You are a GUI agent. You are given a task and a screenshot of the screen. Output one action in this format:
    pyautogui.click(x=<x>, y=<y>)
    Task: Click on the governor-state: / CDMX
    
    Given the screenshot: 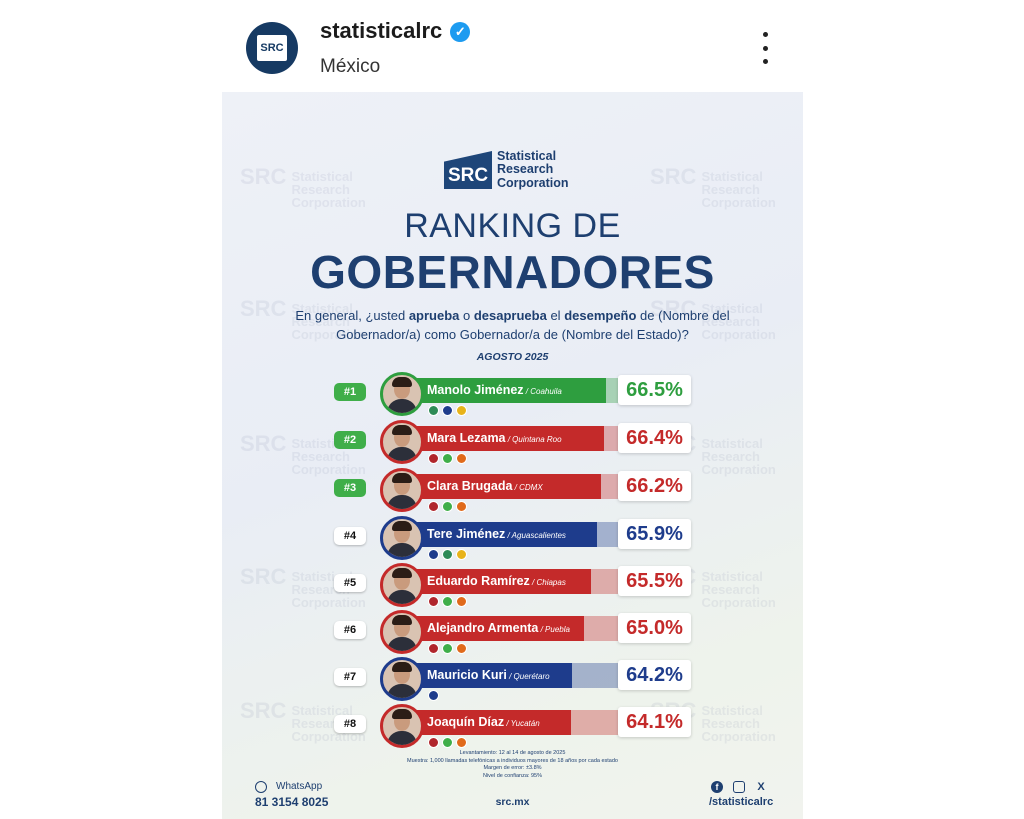 What is the action you would take?
    pyautogui.click(x=527, y=487)
    